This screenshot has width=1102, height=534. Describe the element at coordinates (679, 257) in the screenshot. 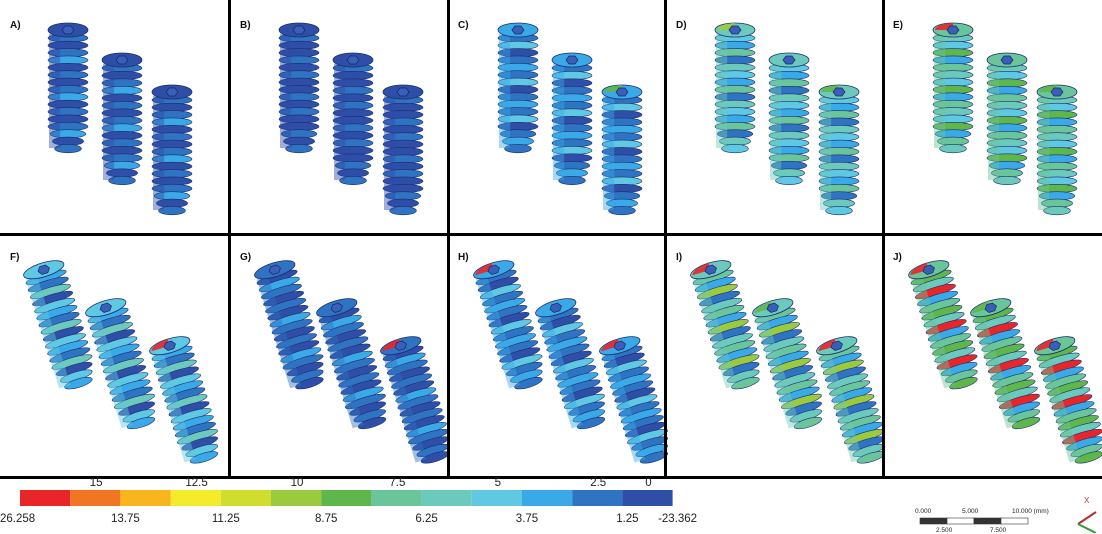

I see `panel-label: I)` at that location.